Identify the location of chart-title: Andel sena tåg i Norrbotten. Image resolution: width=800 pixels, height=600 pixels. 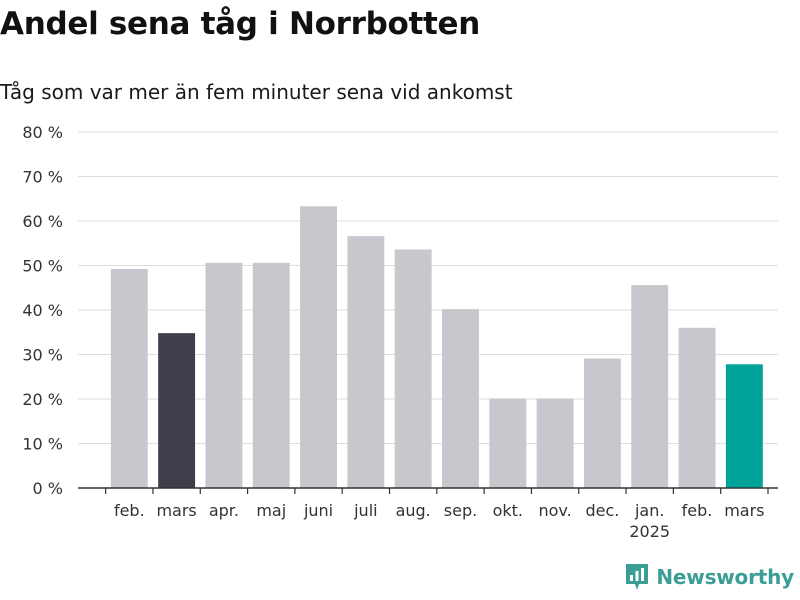
(240, 24).